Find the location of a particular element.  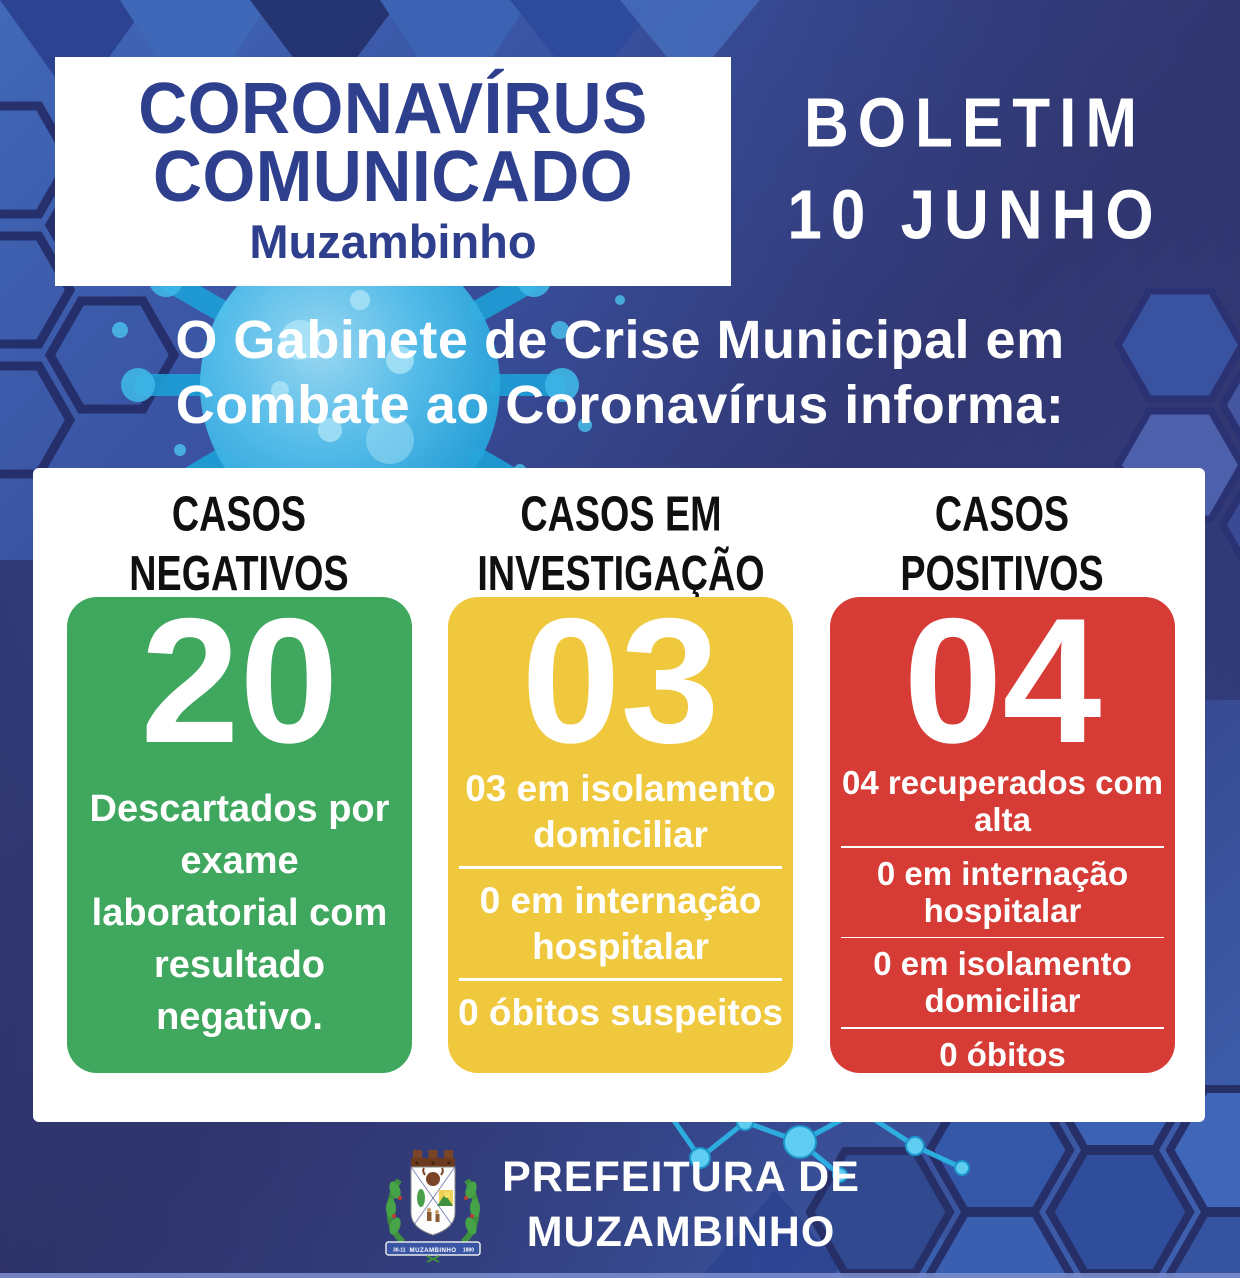

investigation-cases-count: 03 is located at coordinates (620, 680).